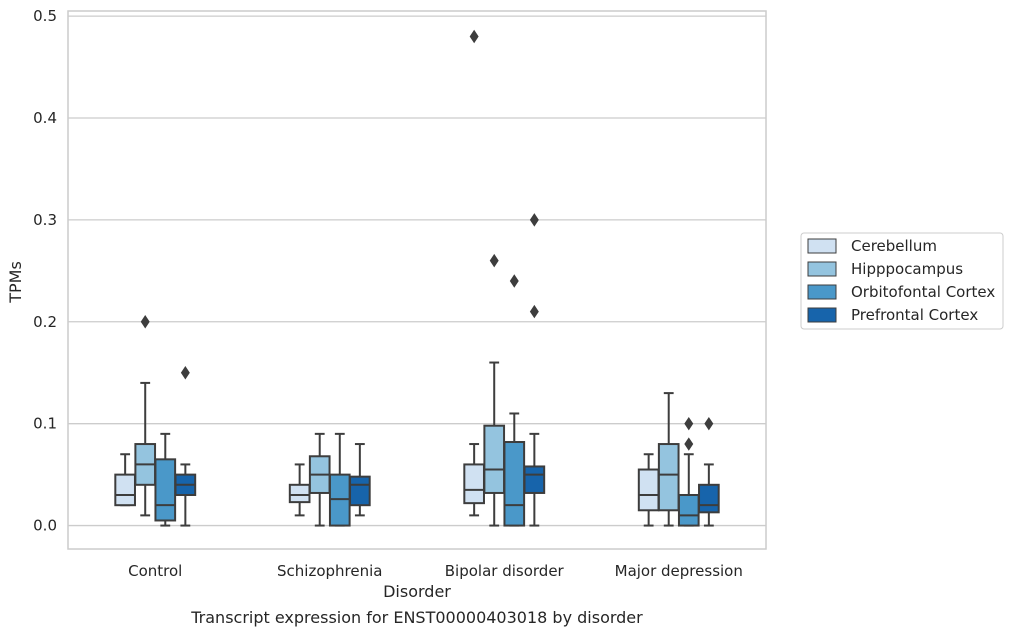 This screenshot has height=636, width=1014. Describe the element at coordinates (417, 591) in the screenshot. I see `x-axis-label: Disorder` at that location.